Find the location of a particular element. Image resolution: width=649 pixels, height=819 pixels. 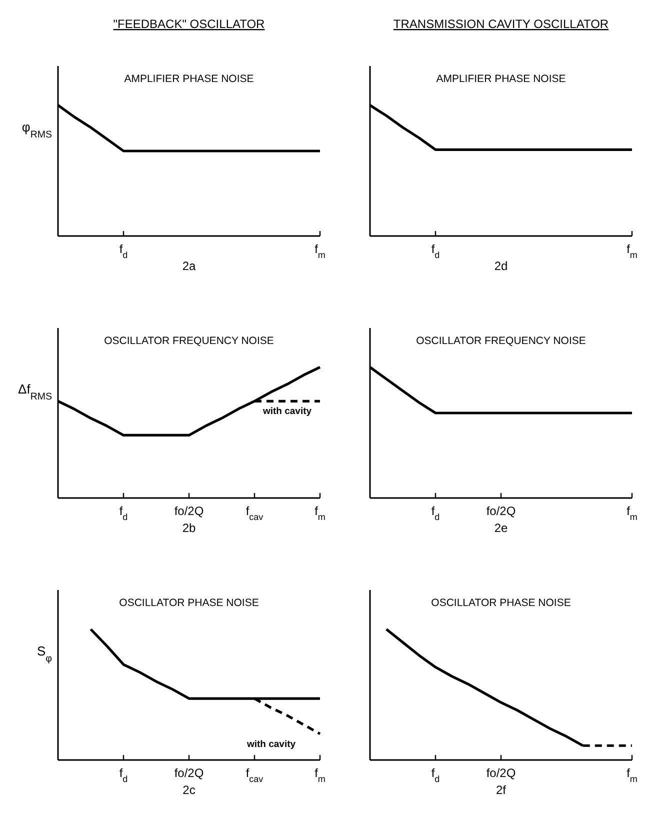

x-axis-title: 2e is located at coordinates (501, 528).